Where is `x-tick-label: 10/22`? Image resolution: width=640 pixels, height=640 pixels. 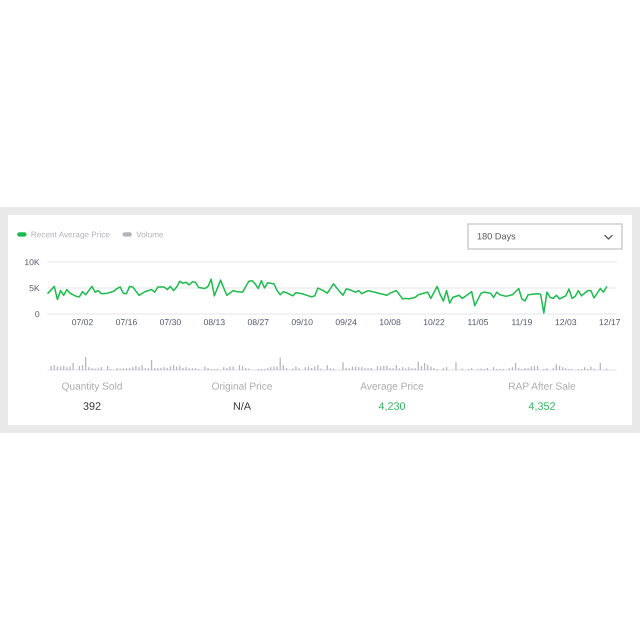
x-tick-label: 10/22 is located at coordinates (434, 322).